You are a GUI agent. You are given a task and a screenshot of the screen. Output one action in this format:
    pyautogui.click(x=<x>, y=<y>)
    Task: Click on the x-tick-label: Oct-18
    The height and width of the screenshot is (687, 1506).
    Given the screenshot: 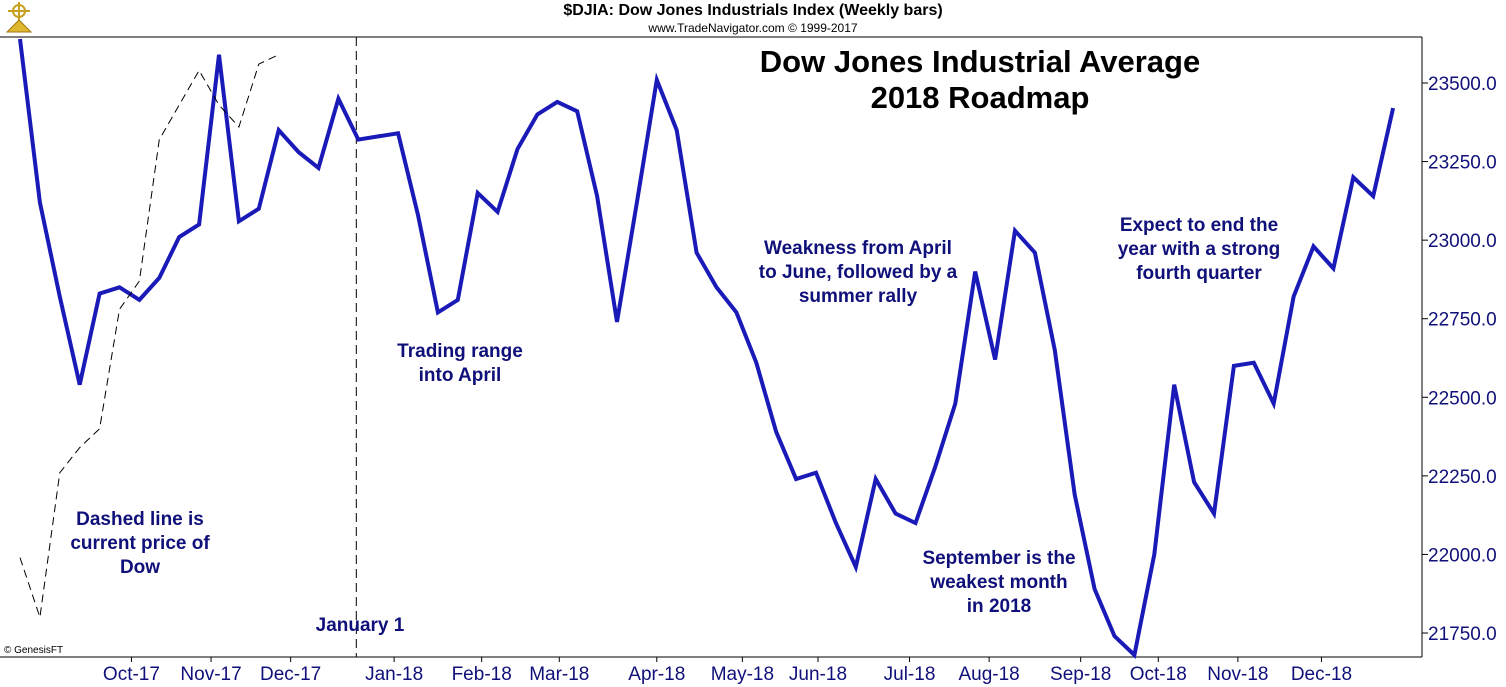 What is the action you would take?
    pyautogui.click(x=1158, y=674)
    